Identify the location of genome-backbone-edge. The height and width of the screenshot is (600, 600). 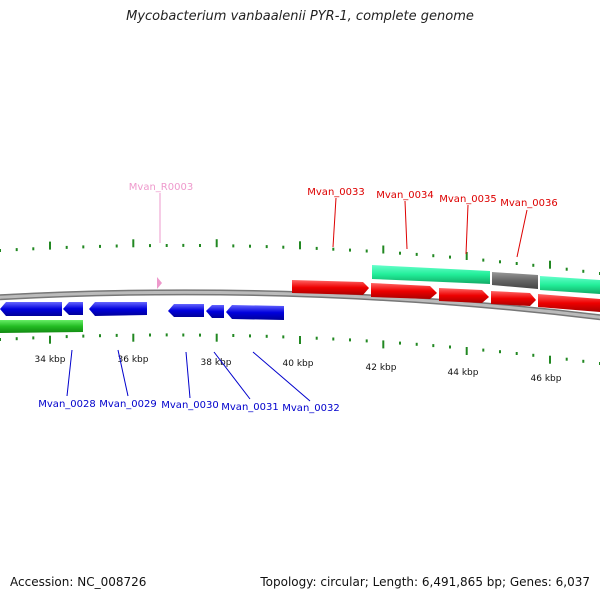
(300, 307).